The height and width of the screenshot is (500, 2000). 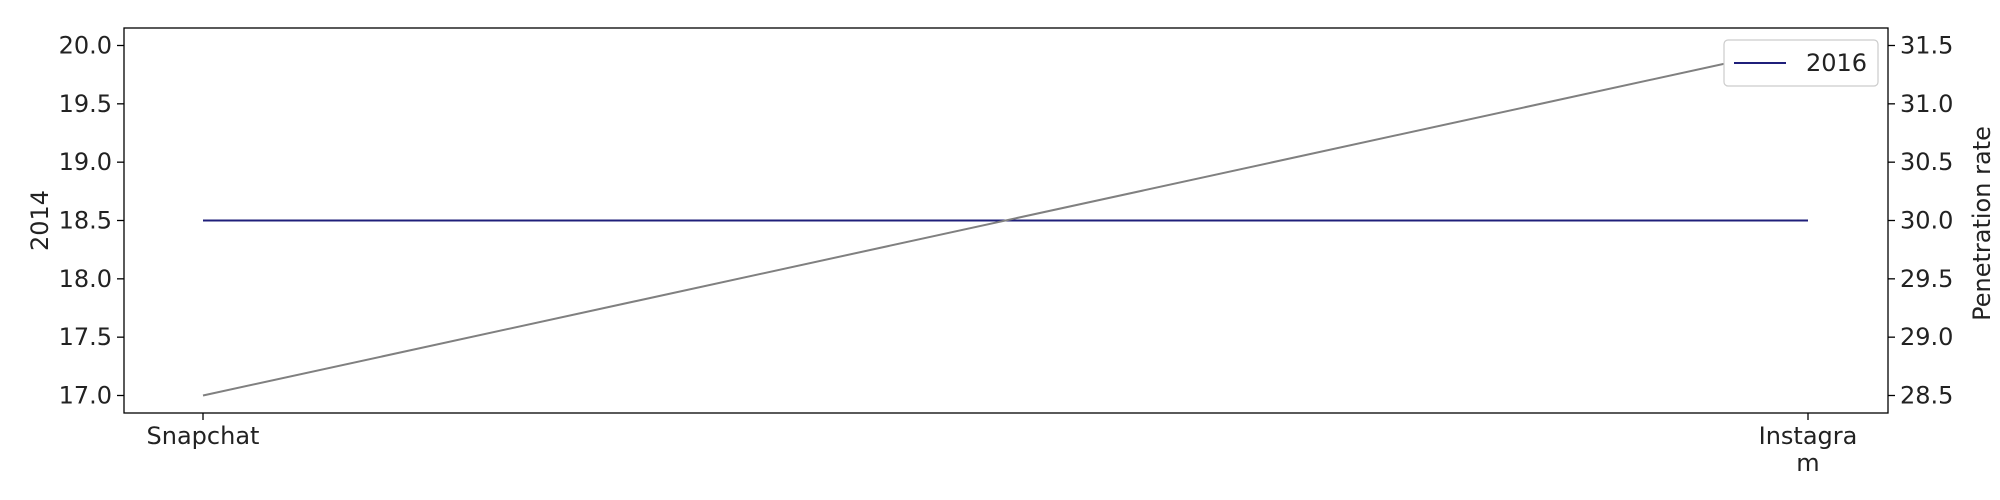 I want to click on right-tick-label: 29.0, so click(x=1926, y=337).